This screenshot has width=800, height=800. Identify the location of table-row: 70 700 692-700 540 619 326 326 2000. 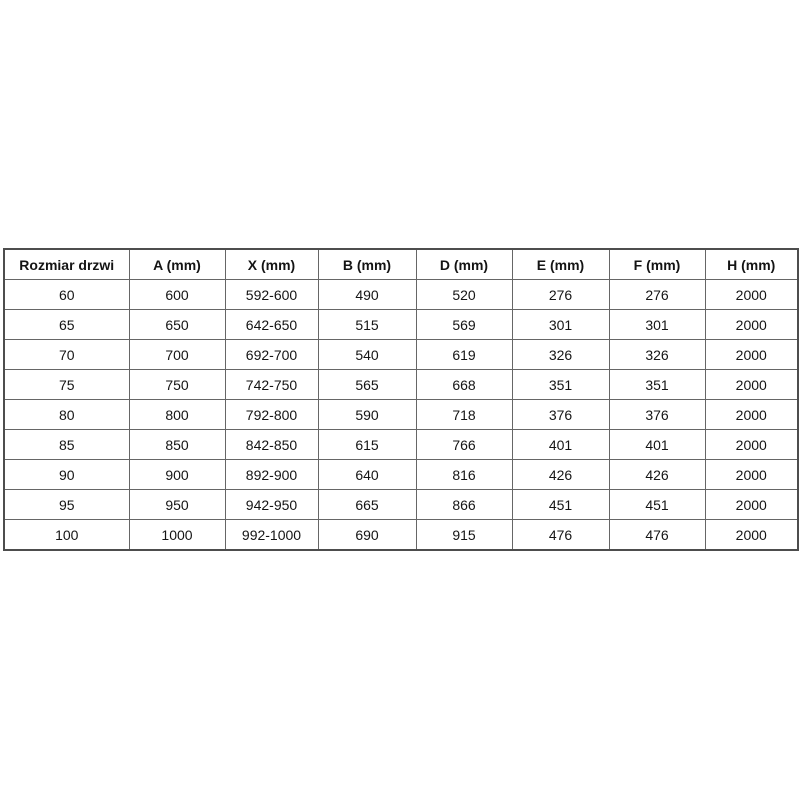
(401, 354).